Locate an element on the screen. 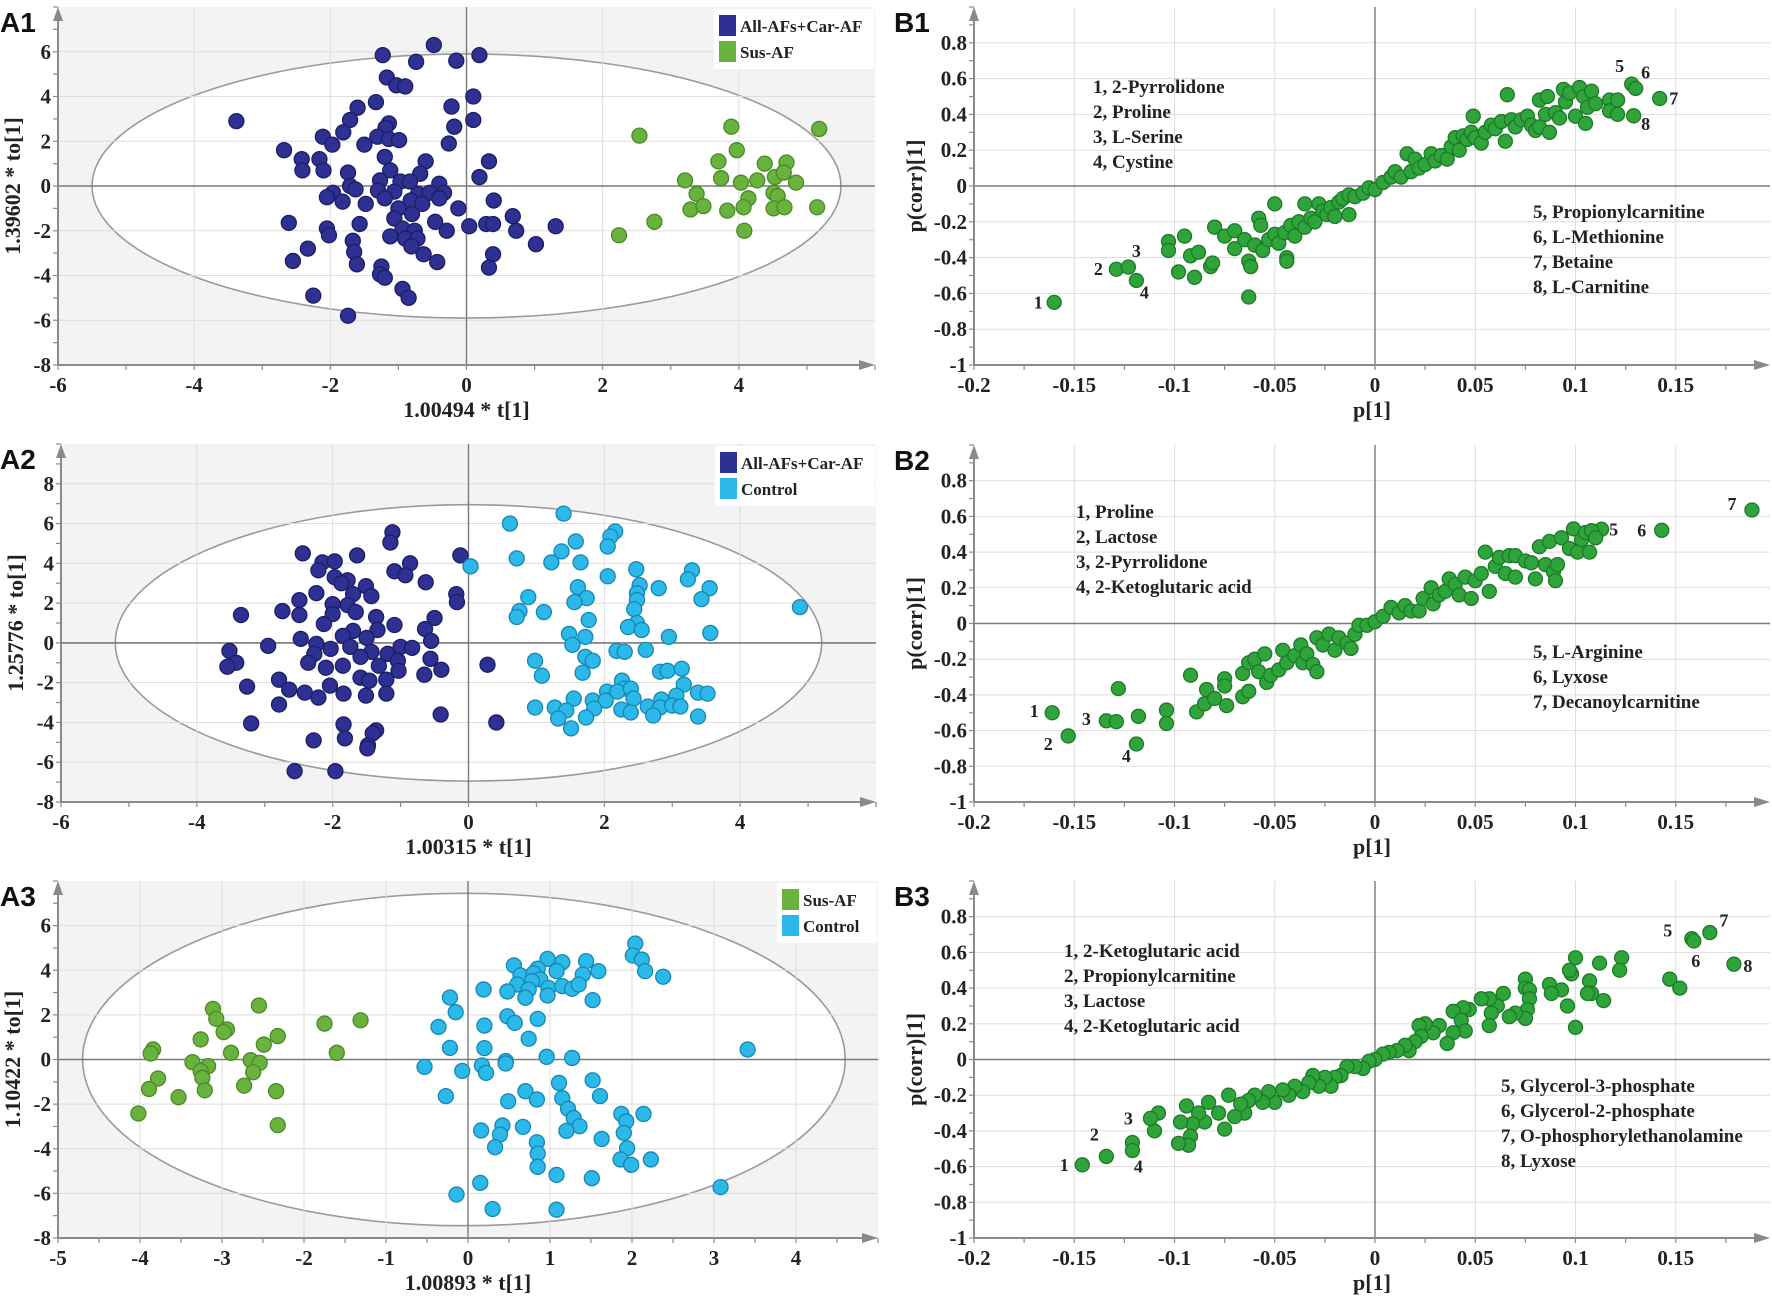  x-tick-label: -4 is located at coordinates (194, 385).